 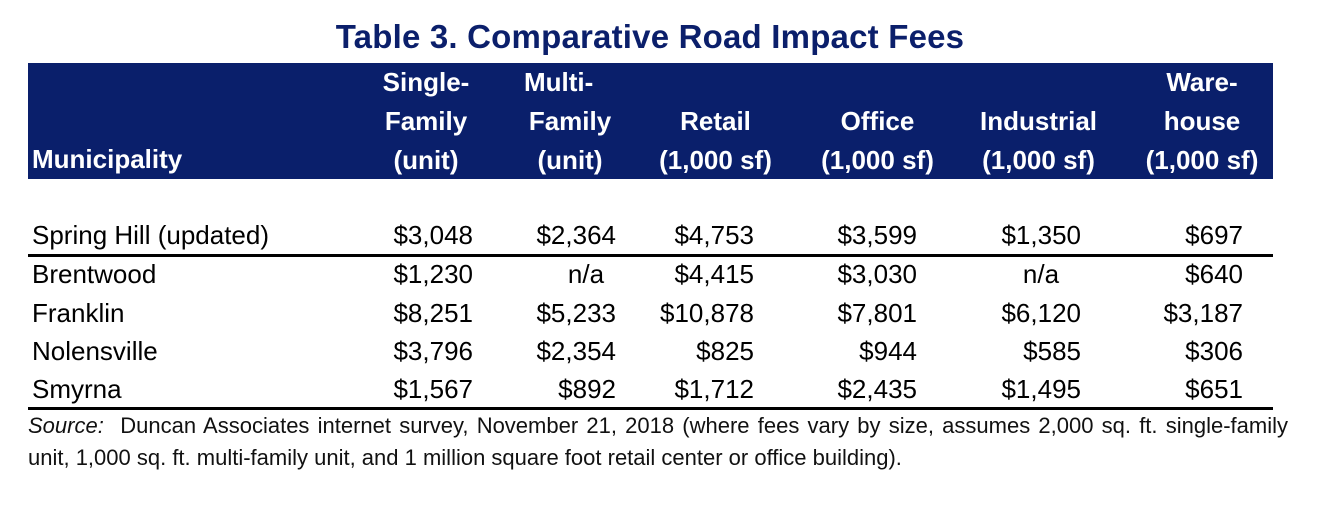 What do you see at coordinates (95, 351) in the screenshot?
I see `row-municipality: Nolensville` at bounding box center [95, 351].